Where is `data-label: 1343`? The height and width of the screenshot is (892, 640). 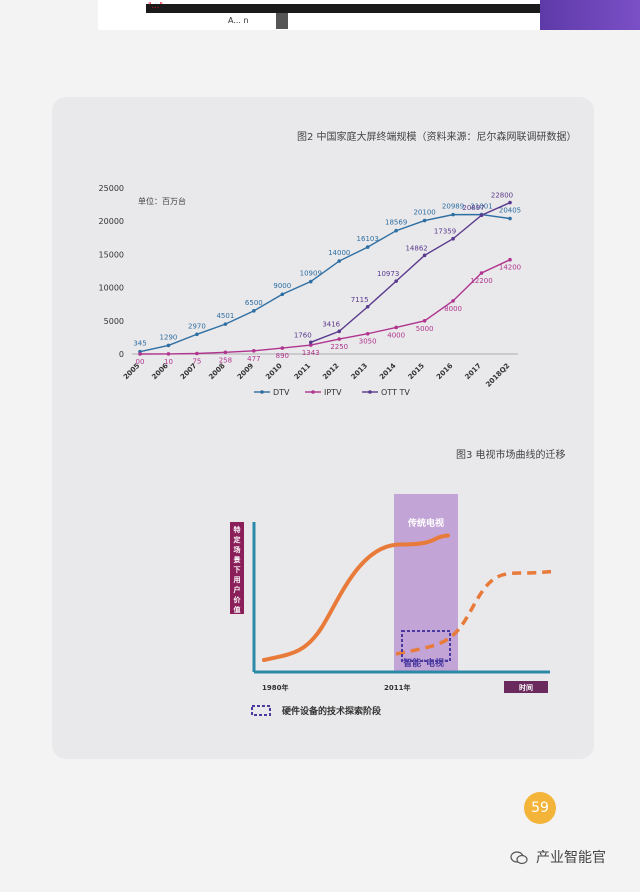
data-label: 1343 is located at coordinates (311, 353).